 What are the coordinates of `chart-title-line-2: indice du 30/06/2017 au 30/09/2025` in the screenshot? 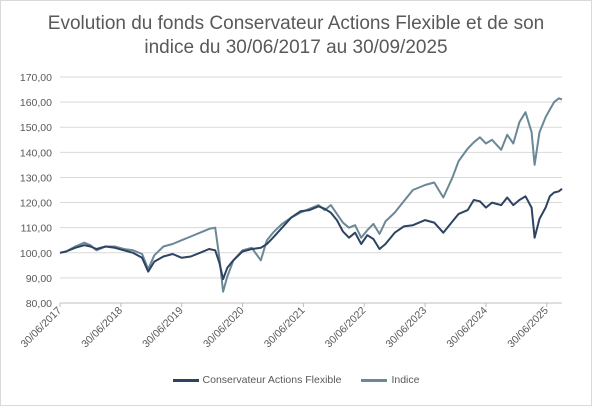 It's located at (296, 47).